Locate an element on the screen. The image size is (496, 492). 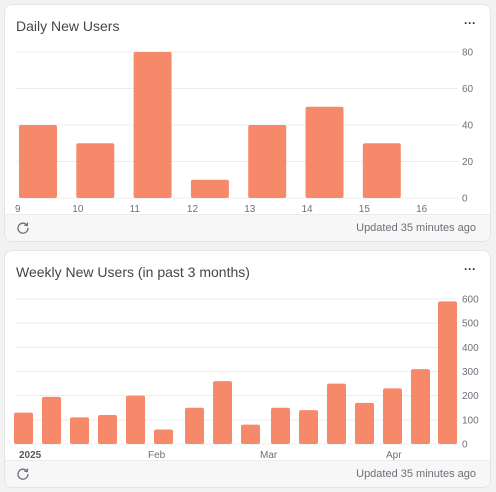
x-tick-label: 14 is located at coordinates (308, 209).